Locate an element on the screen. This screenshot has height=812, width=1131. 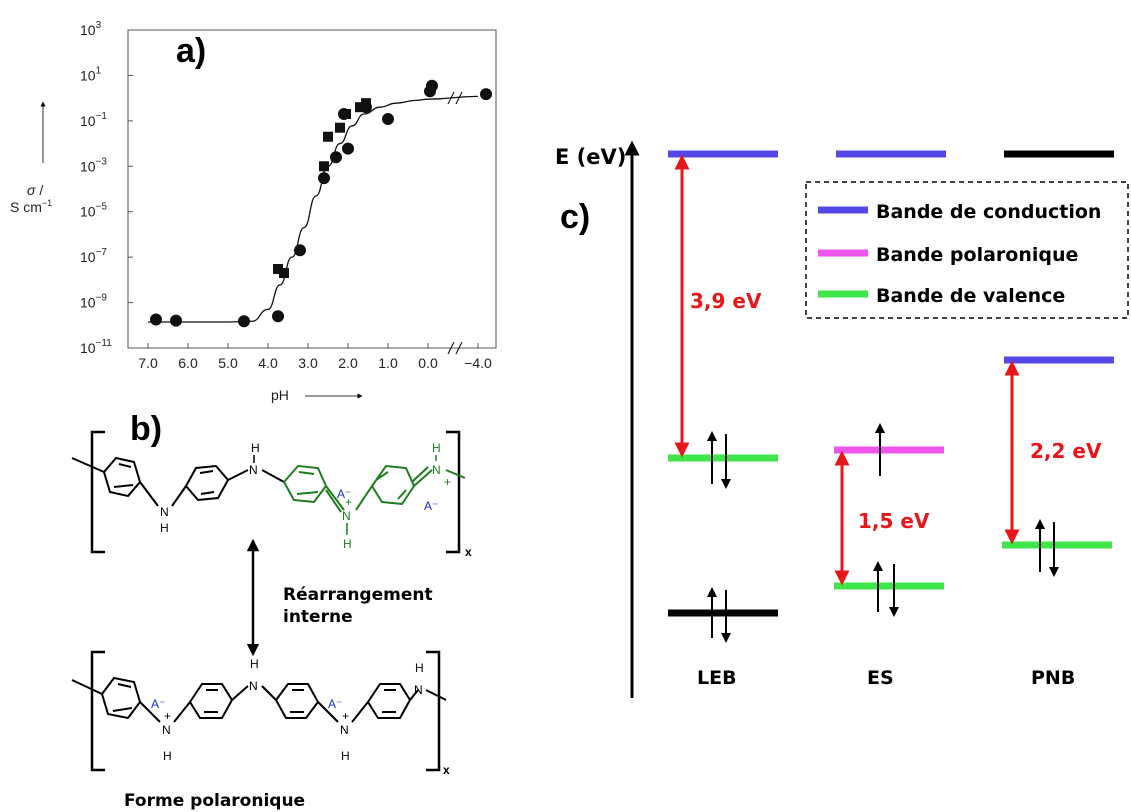
column-ES: 1,5 eV ES is located at coordinates (890, 419).